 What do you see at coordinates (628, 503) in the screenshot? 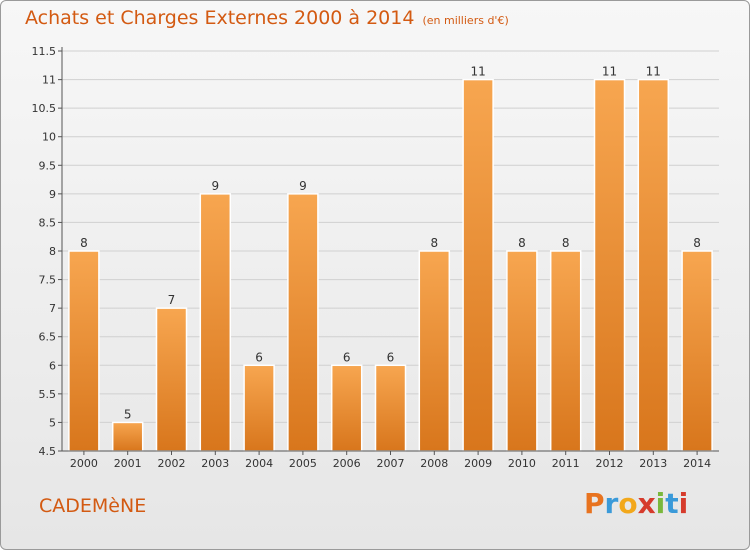
I see `logo-letter: o` at bounding box center [628, 503].